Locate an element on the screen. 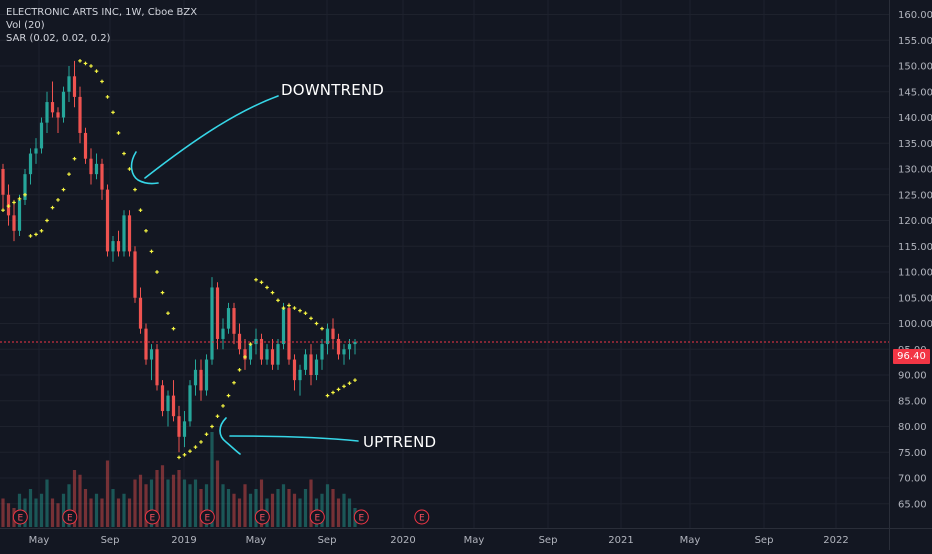 The image size is (932, 554). uptrend-arrow is located at coordinates (289, 436).